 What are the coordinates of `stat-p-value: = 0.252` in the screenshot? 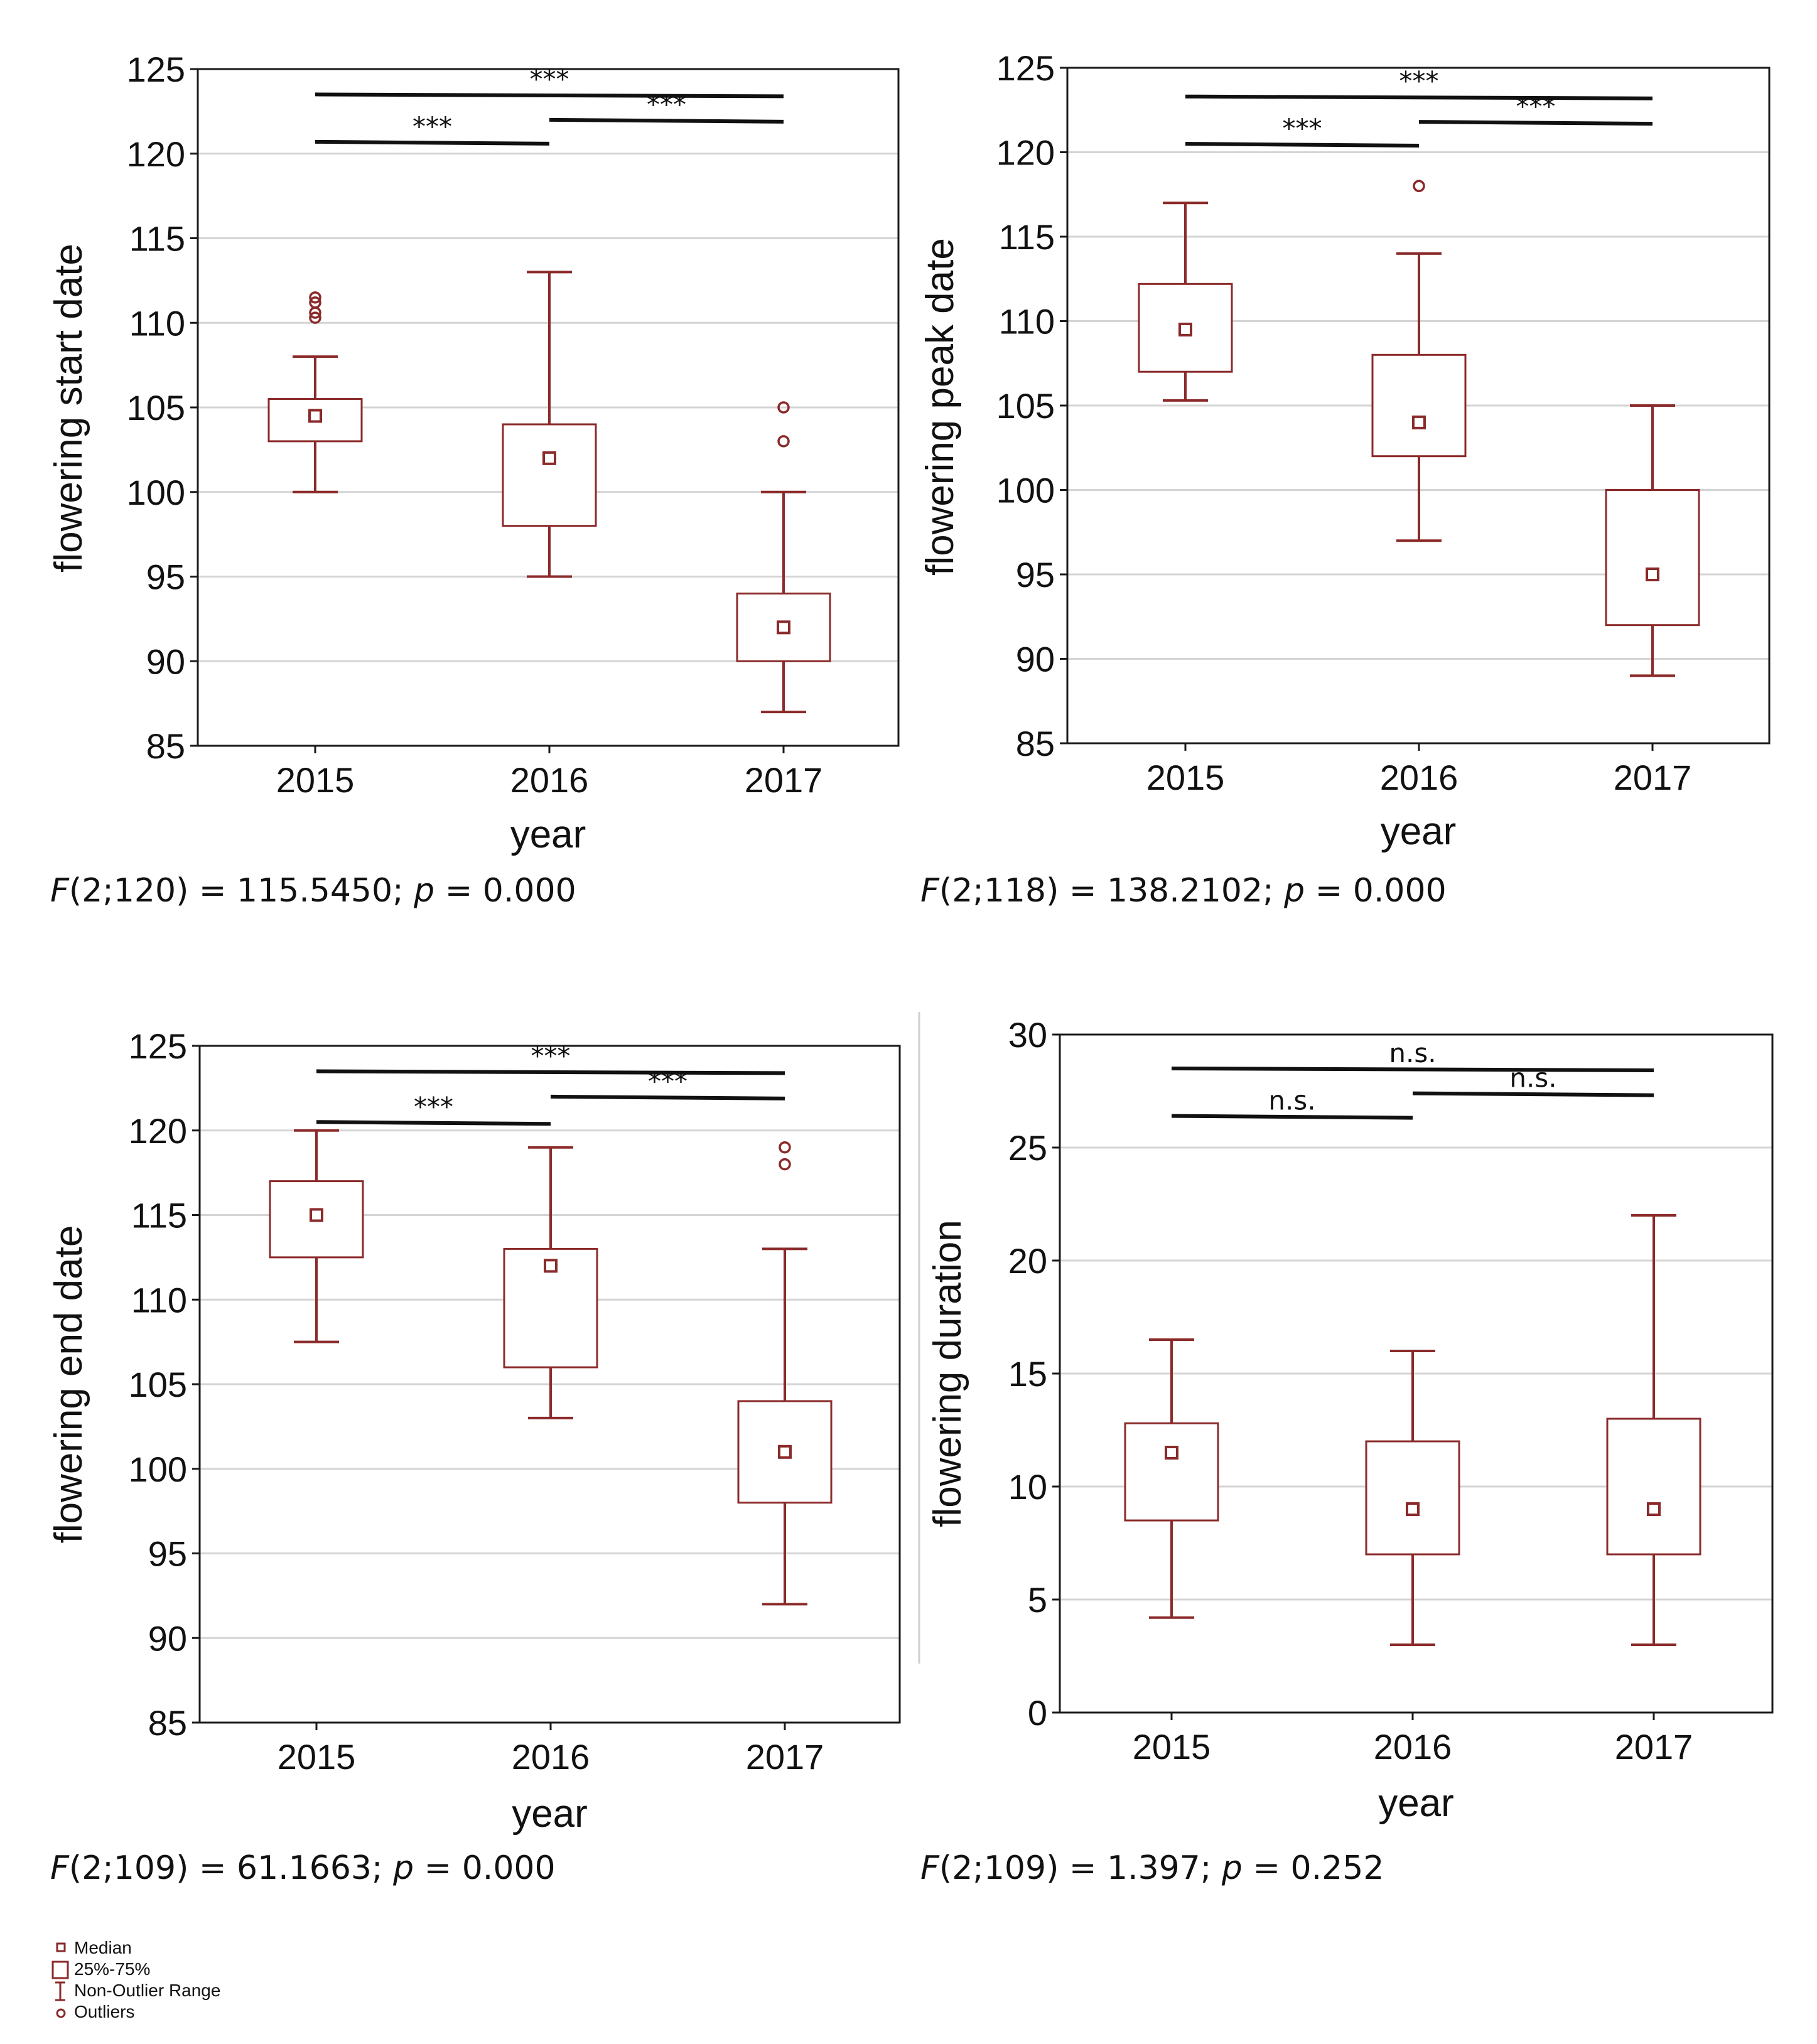 It's located at (1313, 1868).